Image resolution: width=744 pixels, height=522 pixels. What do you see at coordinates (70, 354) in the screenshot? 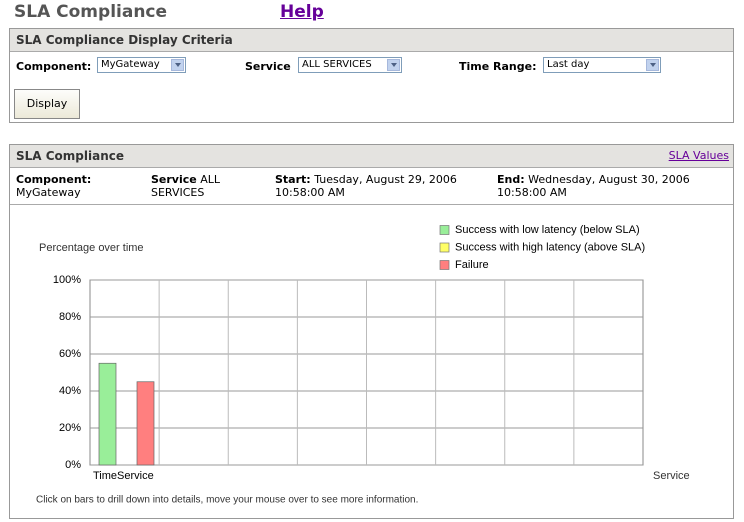
I see `y-tick-label: 60%` at bounding box center [70, 354].